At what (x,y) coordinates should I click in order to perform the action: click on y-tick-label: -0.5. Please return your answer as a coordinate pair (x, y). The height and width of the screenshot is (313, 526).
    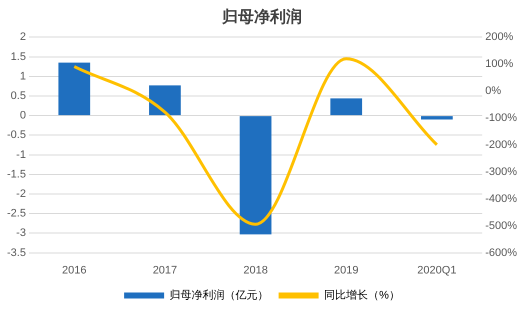
    Looking at the image, I should click on (16, 135).